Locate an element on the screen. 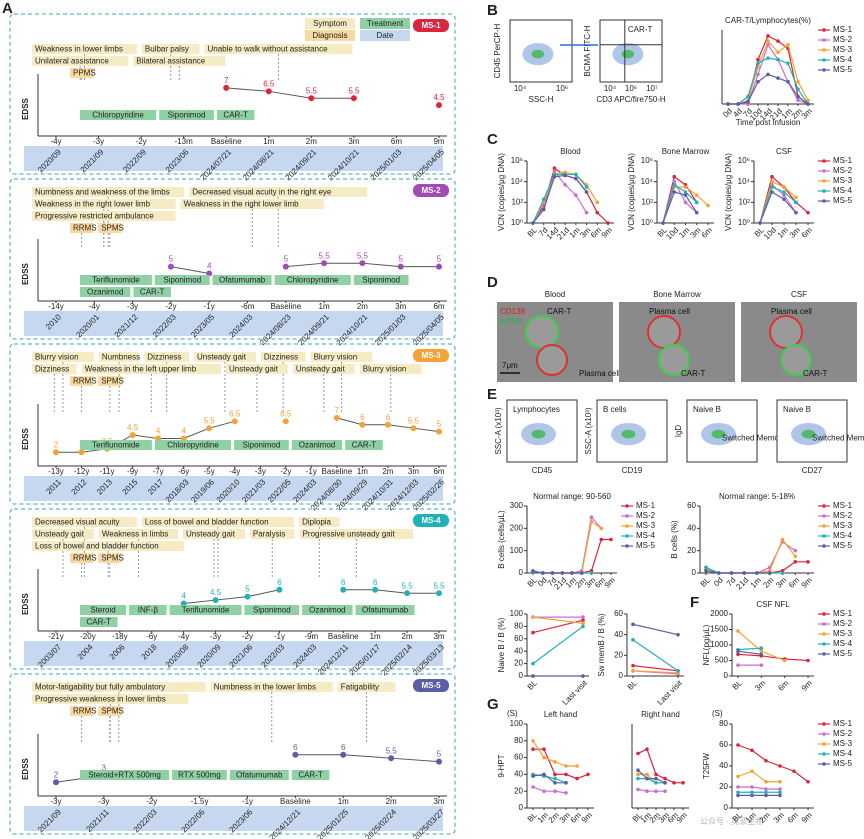 The width and height of the screenshot is (864, 839). legend-label: MS-2 is located at coordinates (843, 170).